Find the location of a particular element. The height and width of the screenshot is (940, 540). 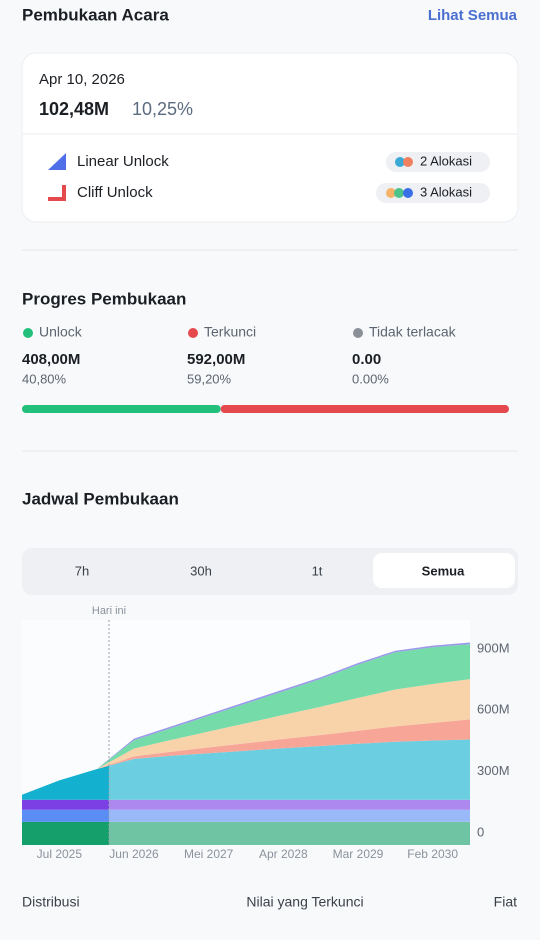

section-title: Pembukaan Acara is located at coordinates (95, 14).